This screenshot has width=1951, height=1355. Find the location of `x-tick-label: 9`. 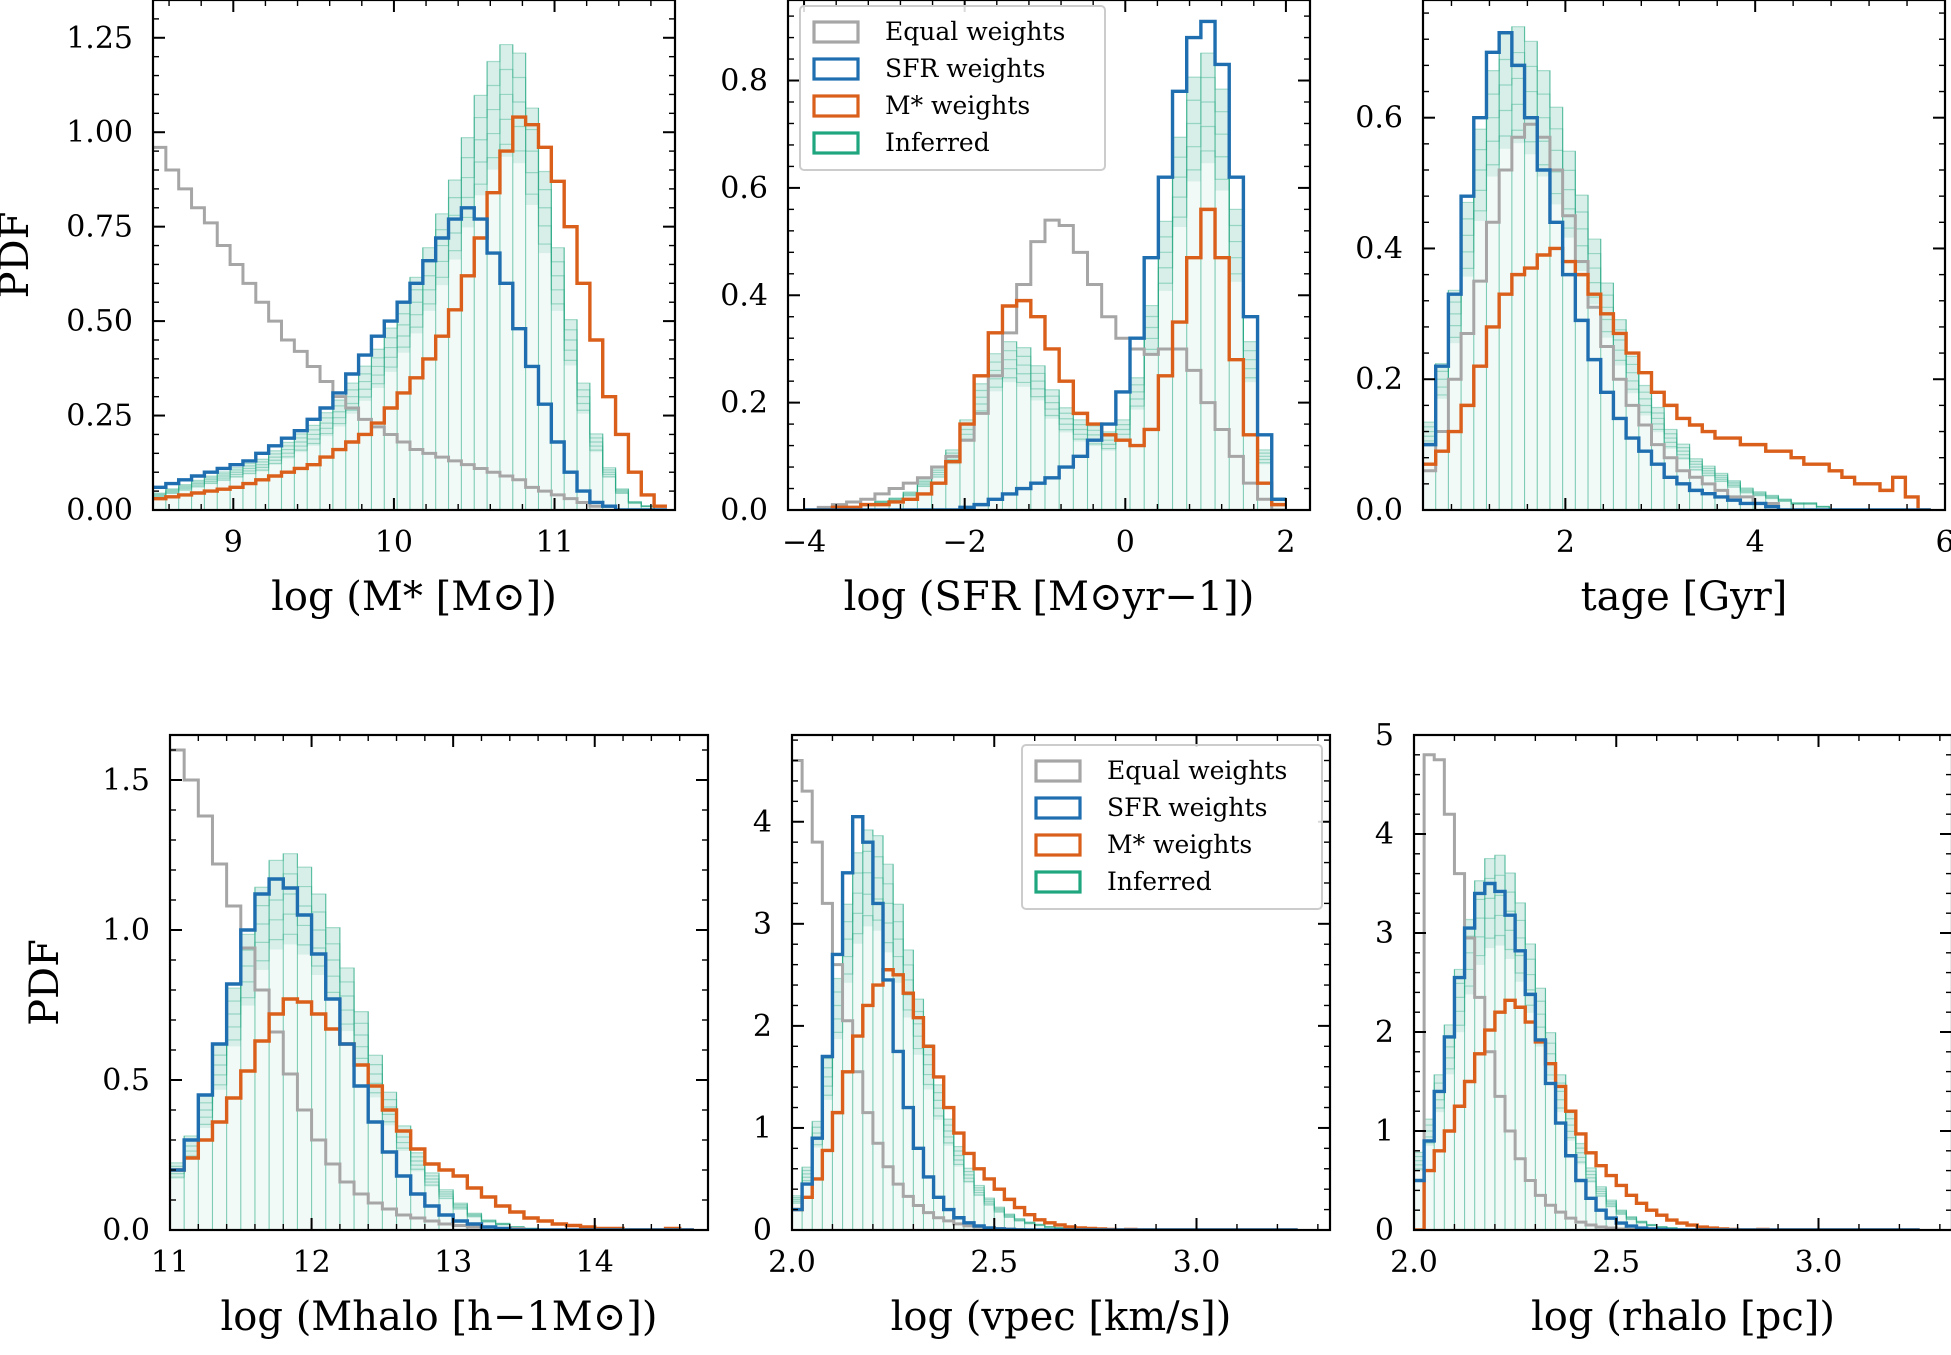

x-tick-label: 9 is located at coordinates (233, 542).